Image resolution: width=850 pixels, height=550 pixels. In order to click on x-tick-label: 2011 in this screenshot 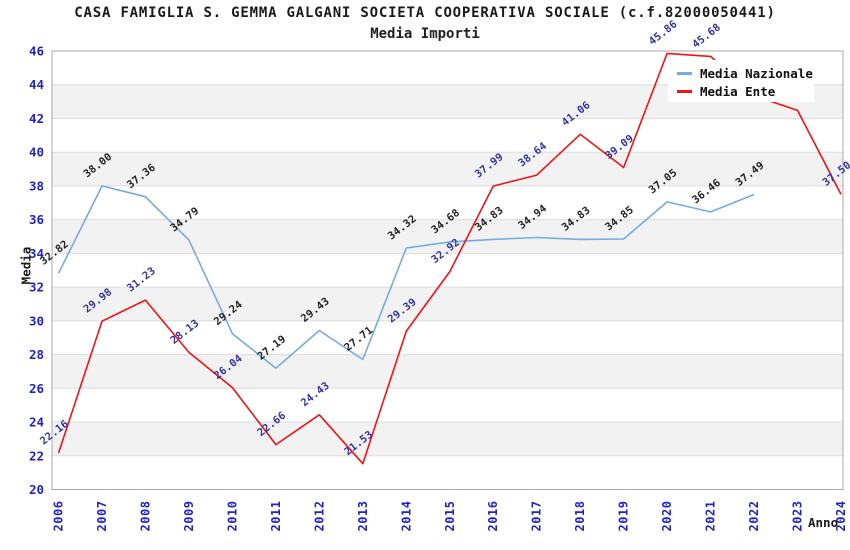, I will do `click(276, 516)`.